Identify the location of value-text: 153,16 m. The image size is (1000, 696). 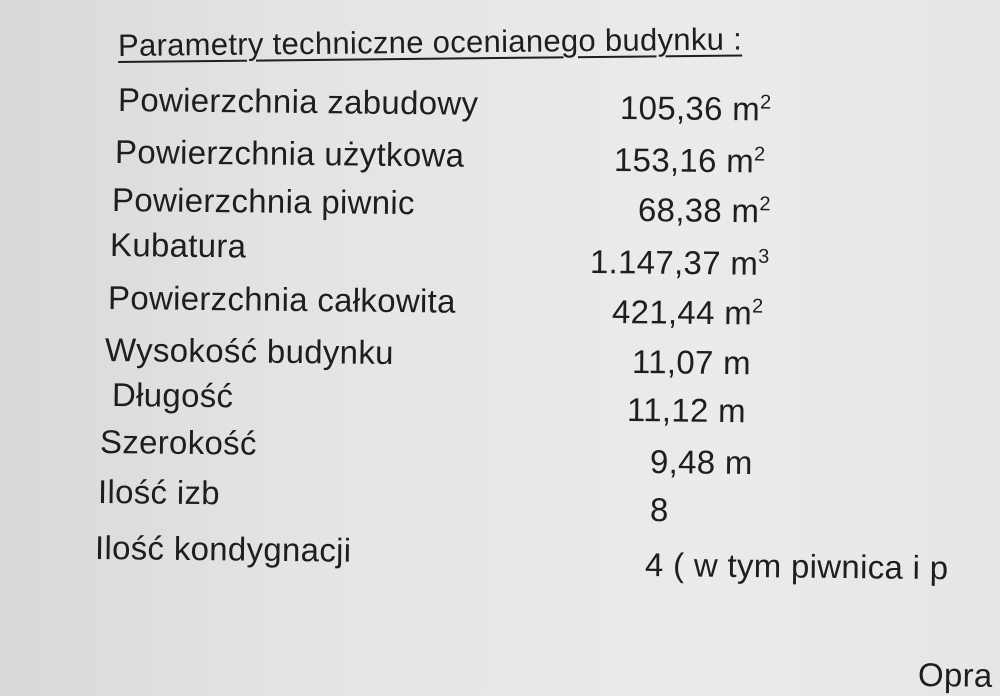
(684, 160).